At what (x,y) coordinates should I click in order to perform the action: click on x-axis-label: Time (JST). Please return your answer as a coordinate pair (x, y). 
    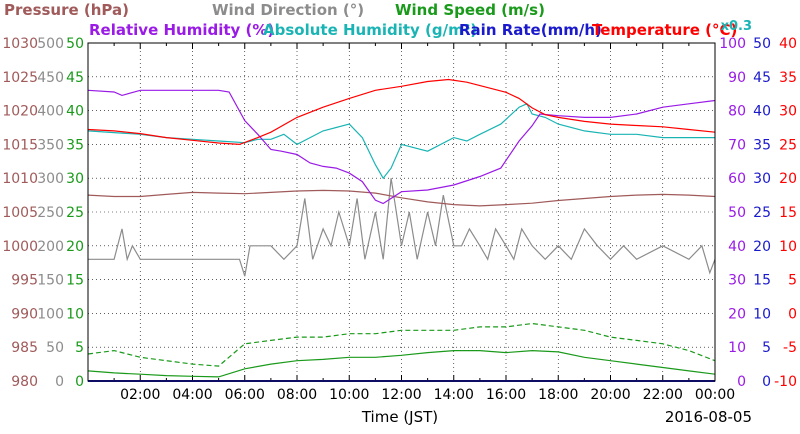
    Looking at the image, I should click on (399, 417).